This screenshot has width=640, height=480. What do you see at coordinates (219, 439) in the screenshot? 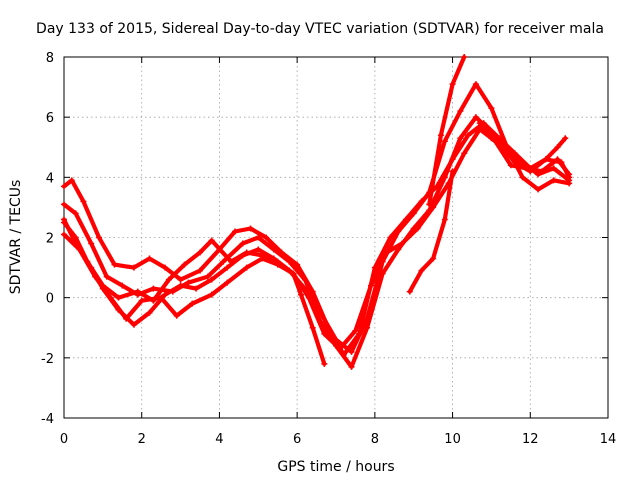
I see `x-tick-label: 4` at bounding box center [219, 439].